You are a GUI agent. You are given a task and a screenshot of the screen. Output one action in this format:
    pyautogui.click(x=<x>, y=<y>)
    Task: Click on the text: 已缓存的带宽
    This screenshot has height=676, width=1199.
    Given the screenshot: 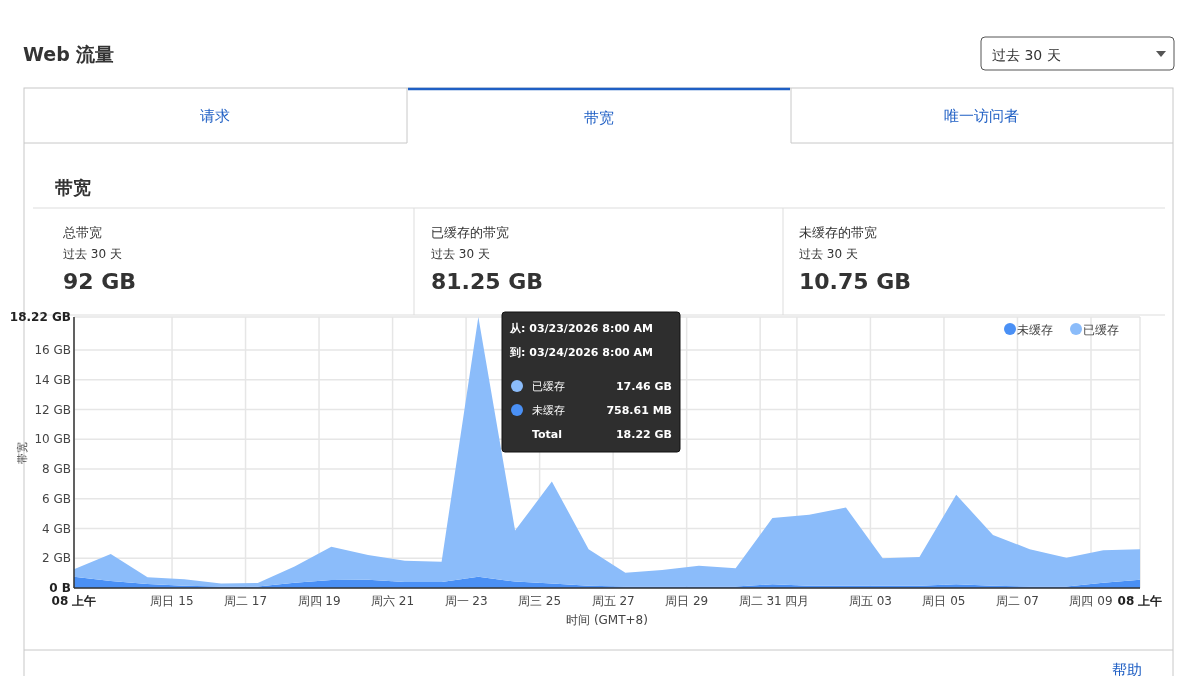 What is the action you would take?
    pyautogui.click(x=470, y=232)
    